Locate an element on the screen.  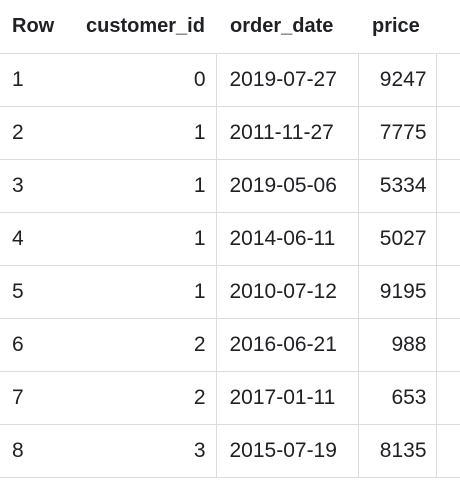
column-header-price: price is located at coordinates (397, 27).